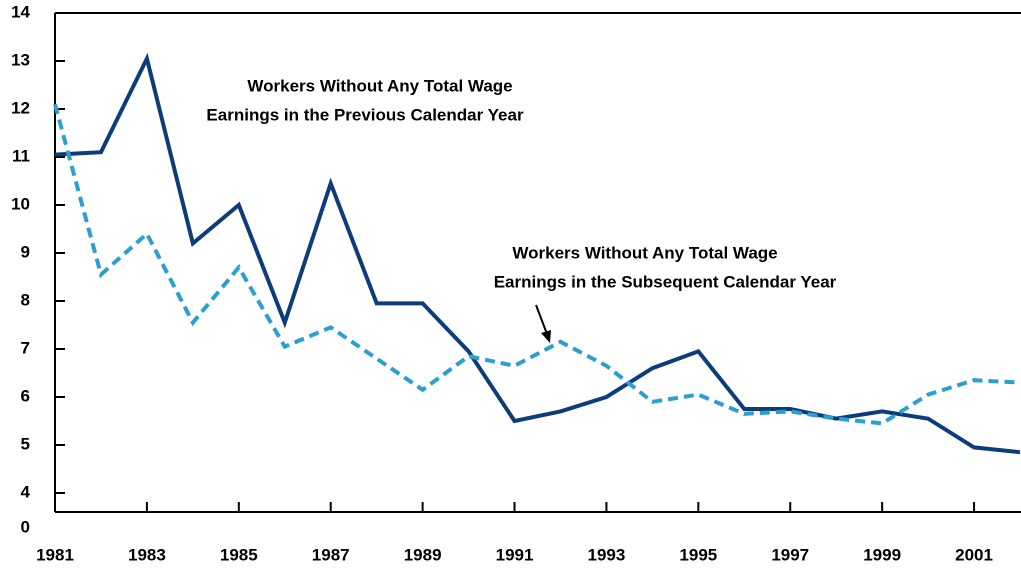 This screenshot has width=1021, height=575. What do you see at coordinates (20, 11) in the screenshot?
I see `y-tick-label: 14` at bounding box center [20, 11].